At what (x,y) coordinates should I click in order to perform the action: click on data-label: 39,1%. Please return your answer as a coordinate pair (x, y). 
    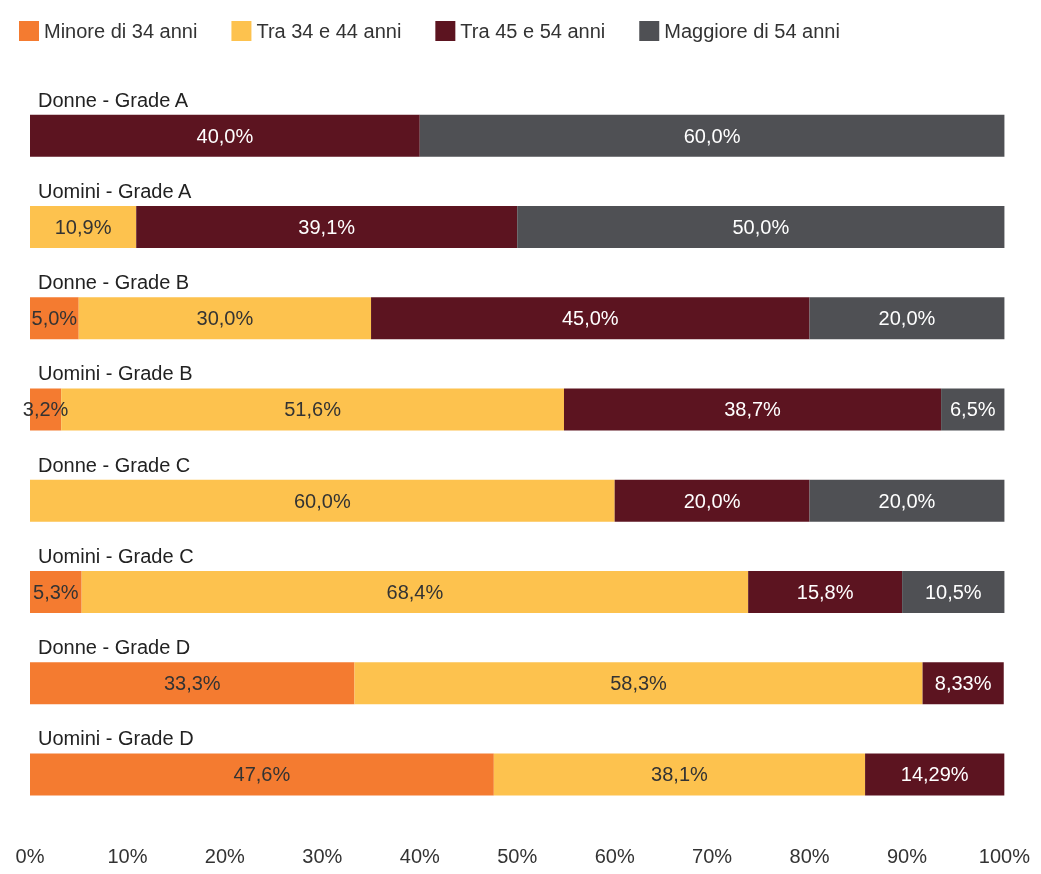
    Looking at the image, I should click on (327, 226).